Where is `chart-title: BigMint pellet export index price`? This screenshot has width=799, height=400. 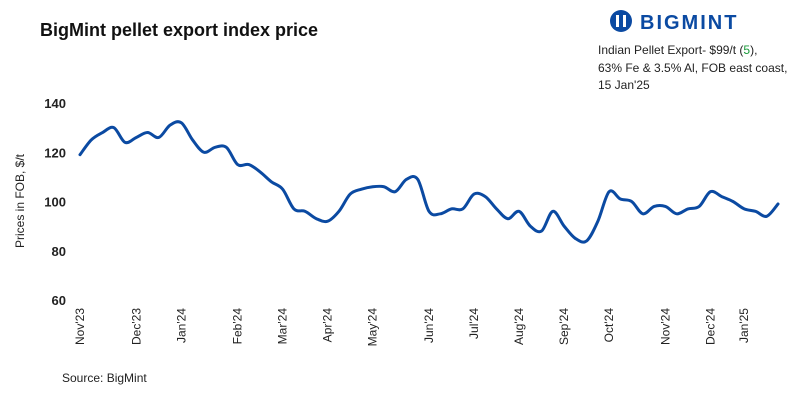
chart-title: BigMint pellet export index price is located at coordinates (179, 30).